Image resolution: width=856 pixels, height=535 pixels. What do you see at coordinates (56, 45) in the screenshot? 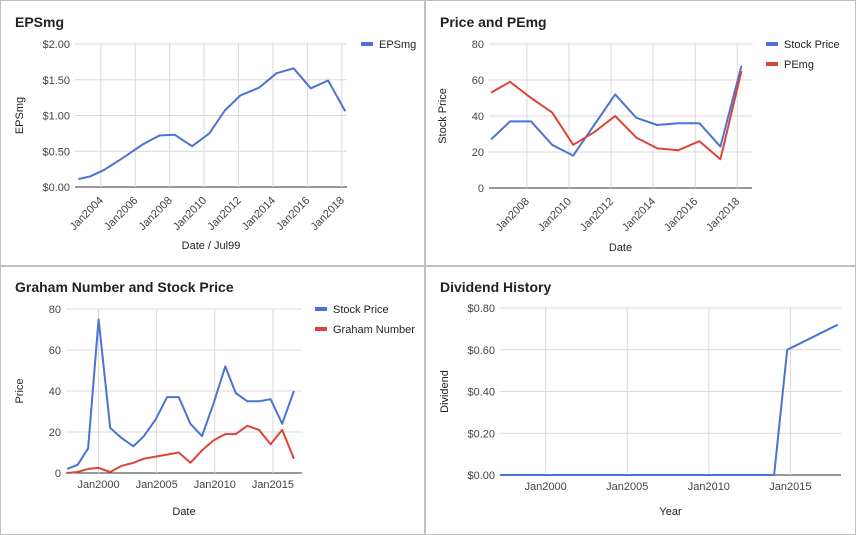
I see `y-tick-label: $2.00` at bounding box center [56, 45].